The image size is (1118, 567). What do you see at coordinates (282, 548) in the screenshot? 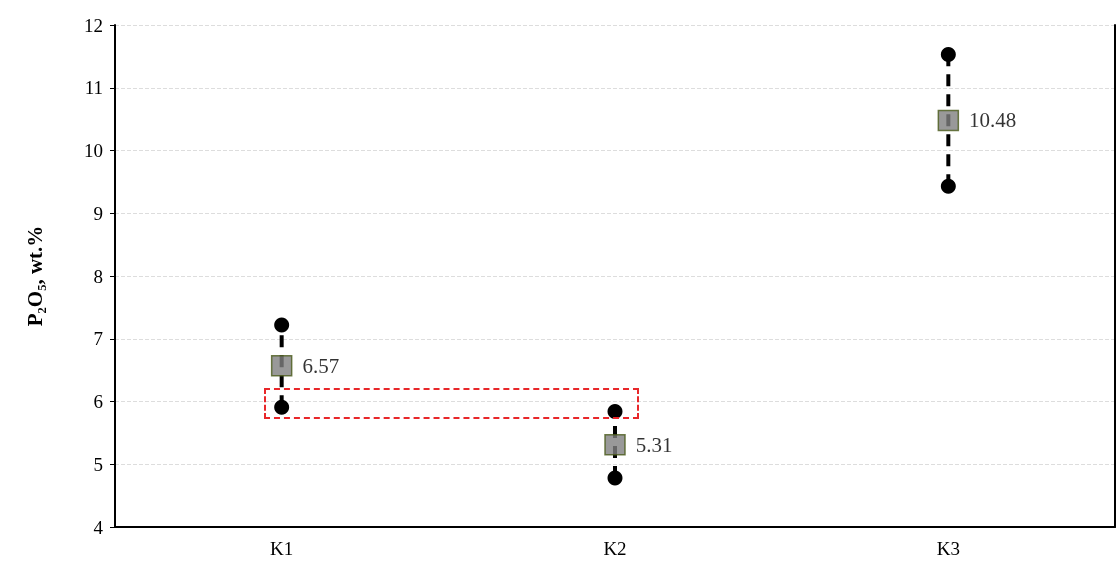
I see `x-tick-label: K1` at bounding box center [282, 548].